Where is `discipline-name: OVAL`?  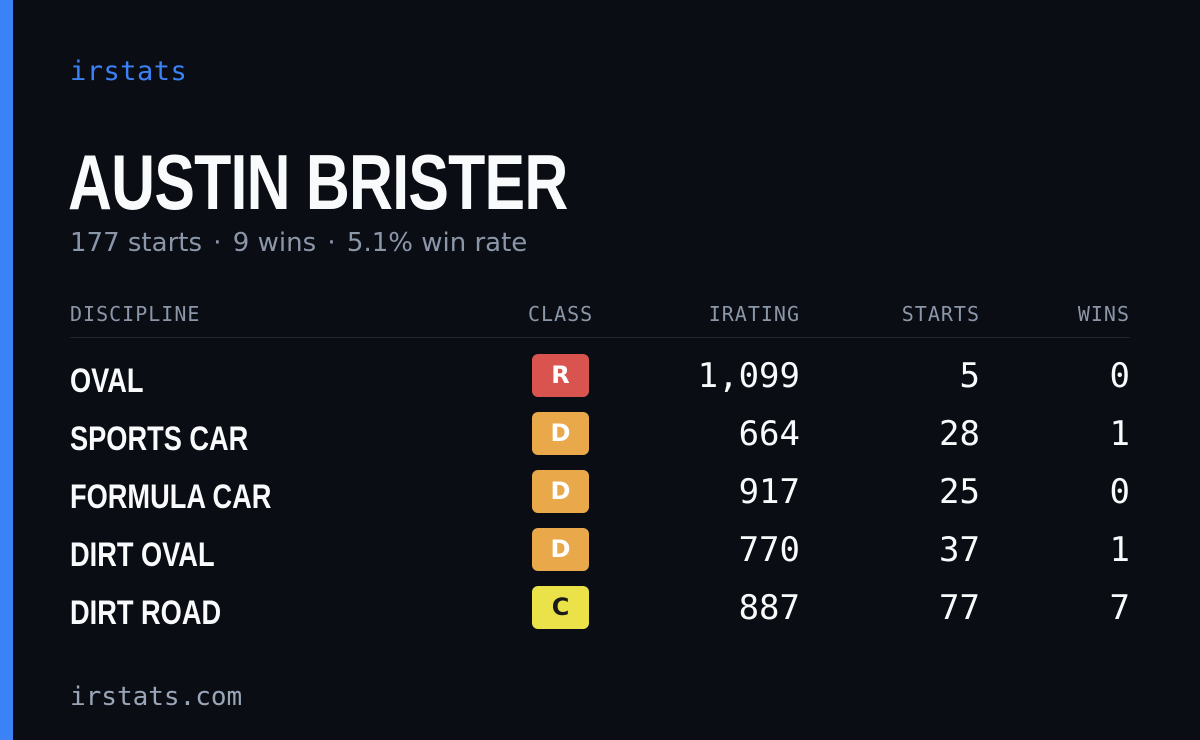 discipline-name: OVAL is located at coordinates (107, 381).